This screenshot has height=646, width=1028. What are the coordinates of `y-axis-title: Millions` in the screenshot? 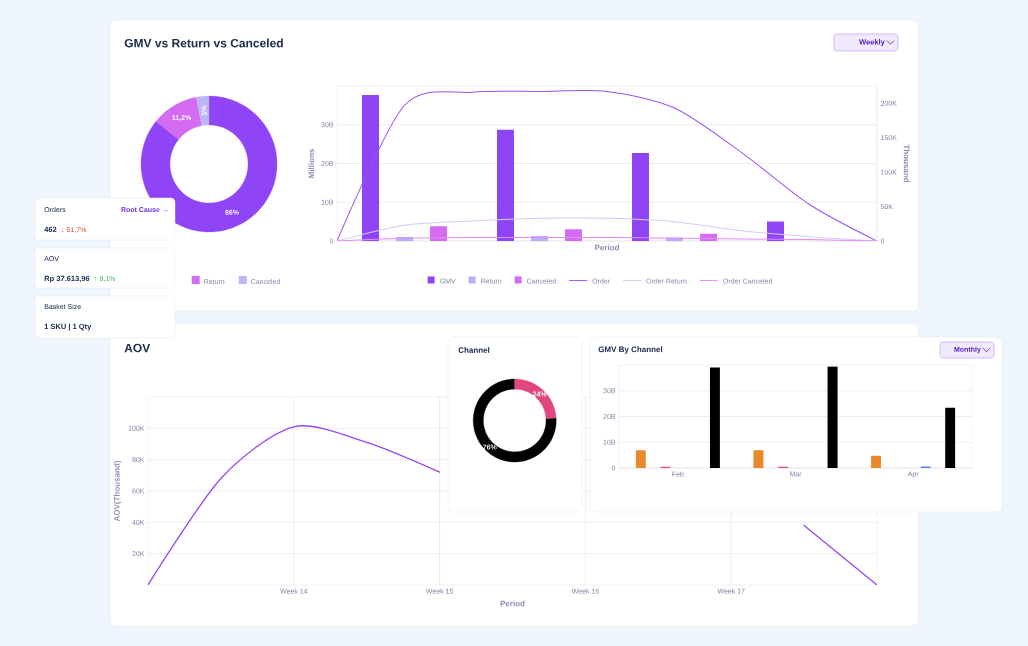 It's located at (311, 163).